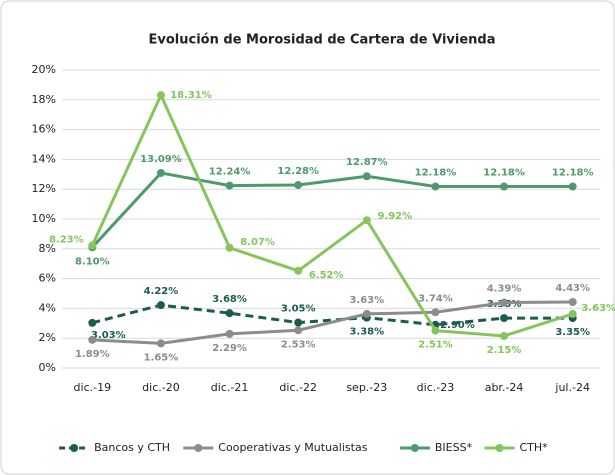  What do you see at coordinates (161, 291) in the screenshot?
I see `value-label: 4.22%` at bounding box center [161, 291].